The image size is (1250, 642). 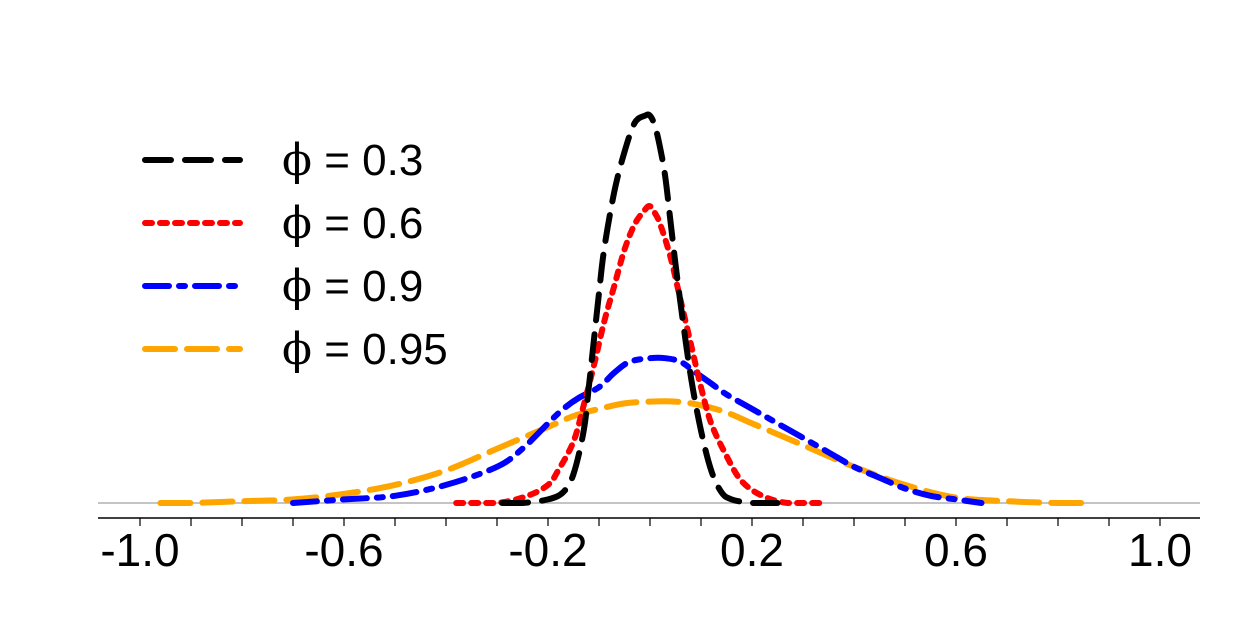 I want to click on legend-label: ϕ = 0.6, so click(x=352, y=223).